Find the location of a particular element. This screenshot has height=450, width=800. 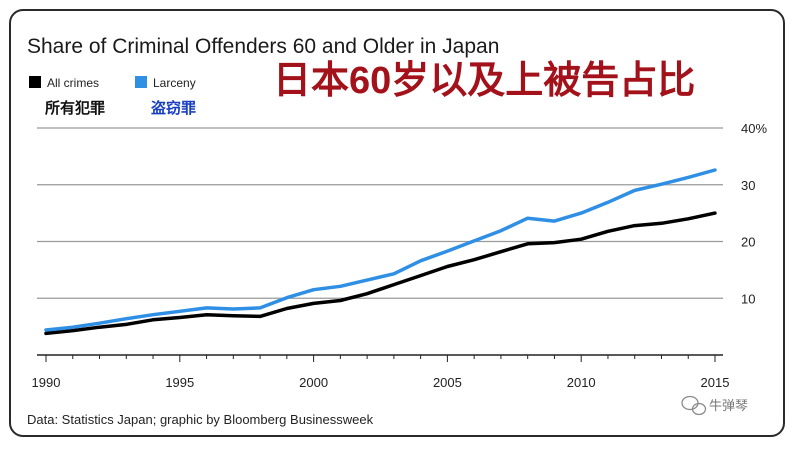

legend-label-all-crimes: All crimes is located at coordinates (73, 83).